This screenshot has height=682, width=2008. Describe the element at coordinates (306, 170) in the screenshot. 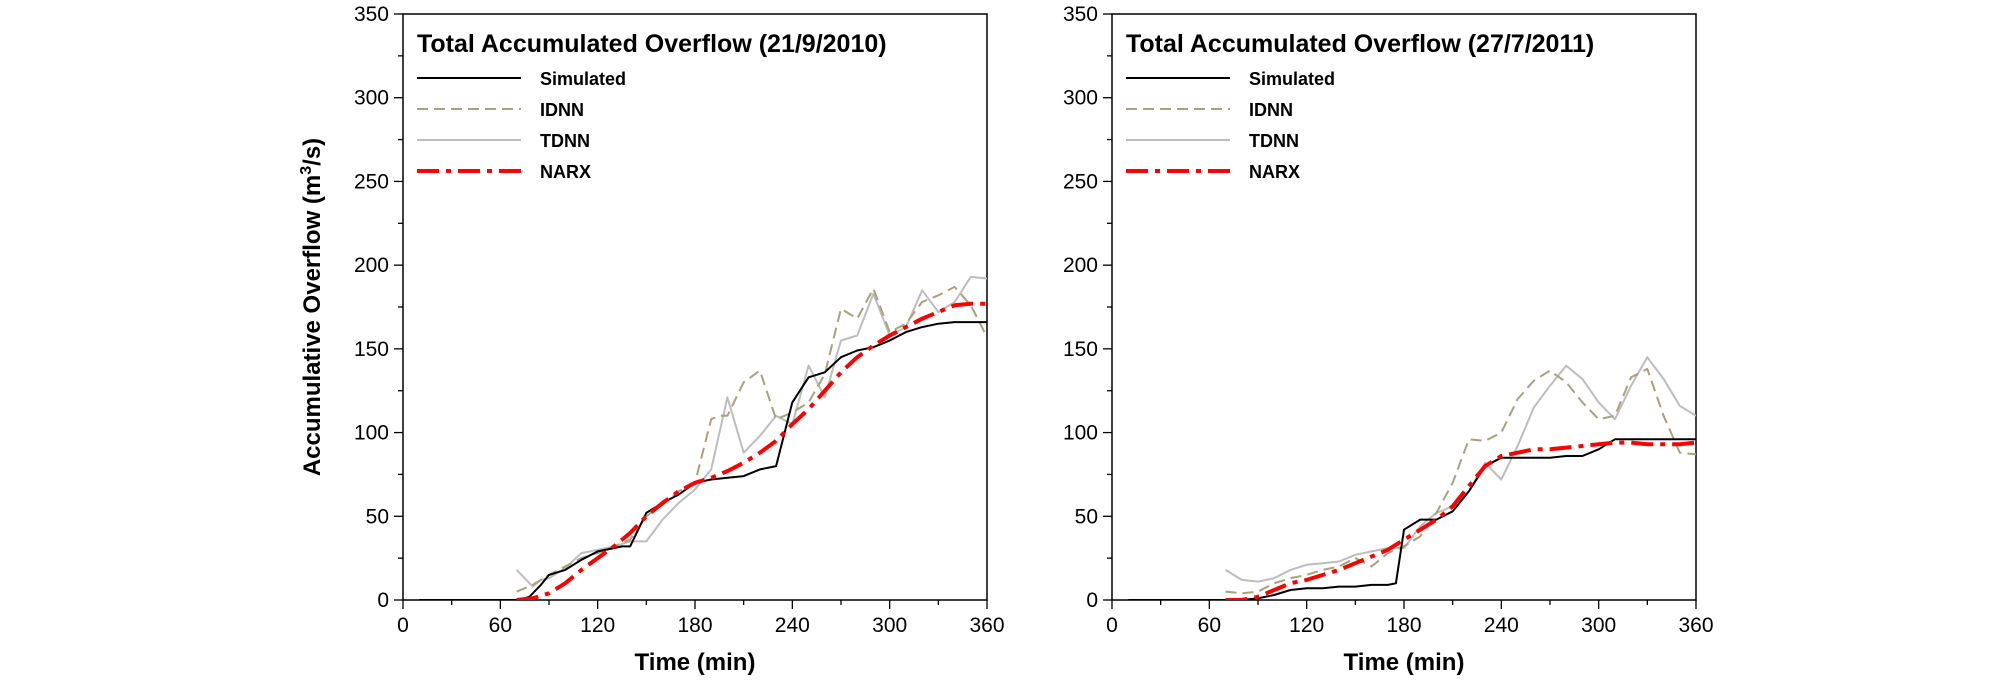

I see `y-axis-title-superscript: 3` at that location.